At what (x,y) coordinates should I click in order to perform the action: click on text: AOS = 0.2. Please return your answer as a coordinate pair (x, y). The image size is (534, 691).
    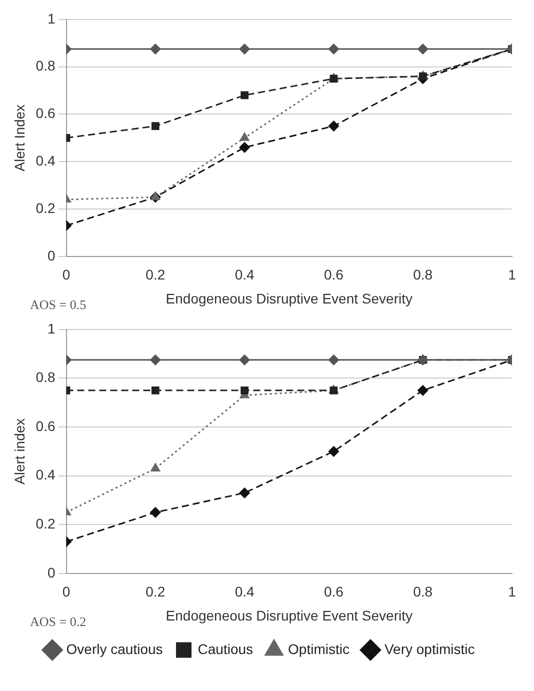
    Looking at the image, I should click on (58, 621).